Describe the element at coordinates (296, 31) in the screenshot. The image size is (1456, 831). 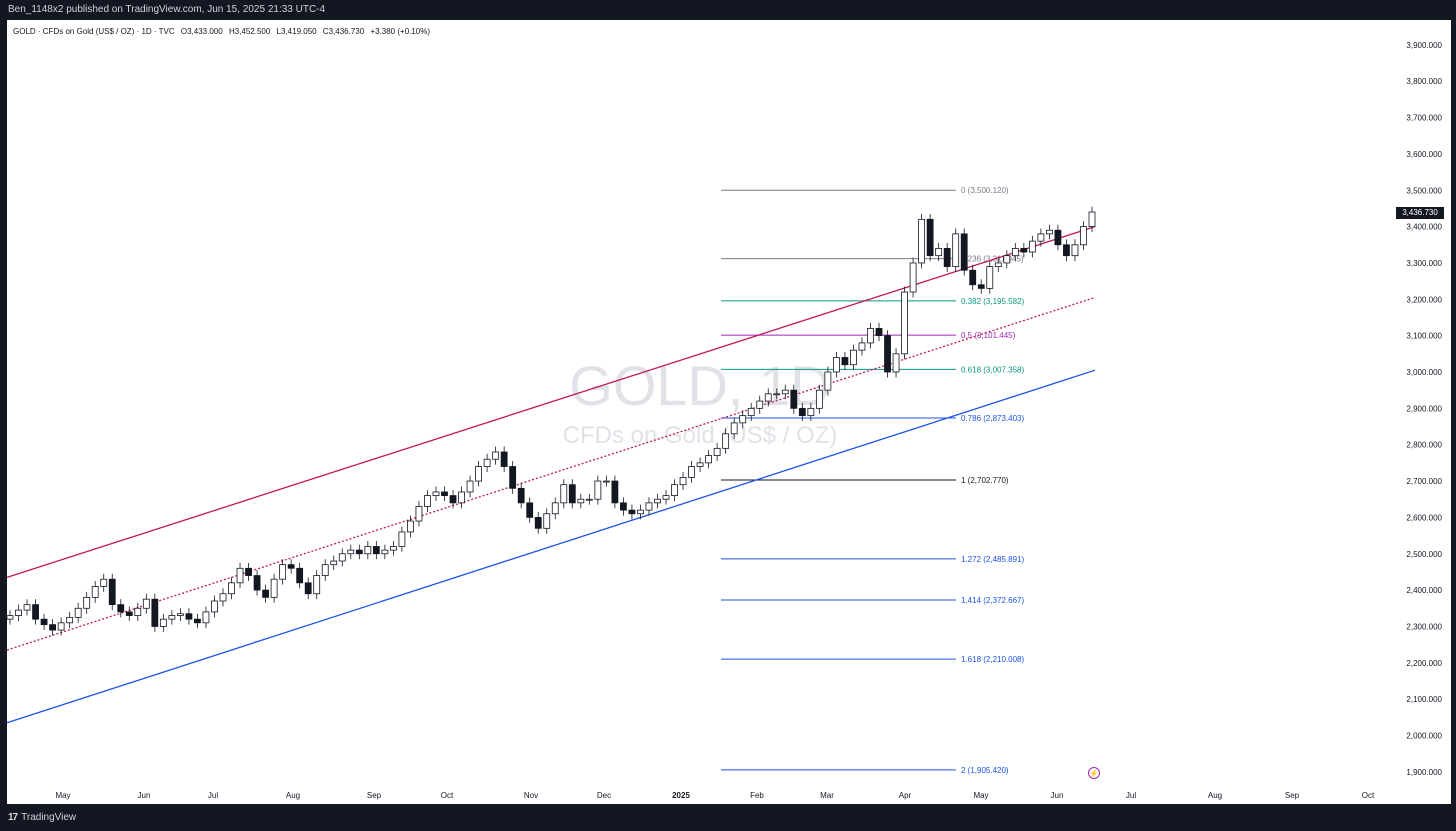
I see `ohlc-low: L3,419.050` at that location.